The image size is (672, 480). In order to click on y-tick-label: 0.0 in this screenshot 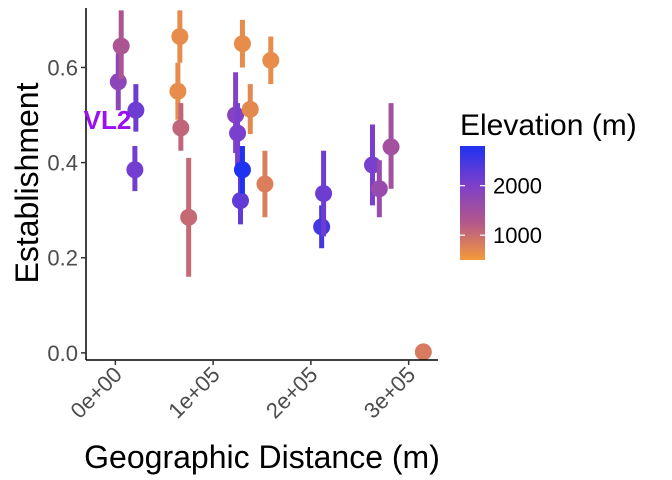, I will do `click(62, 353)`.